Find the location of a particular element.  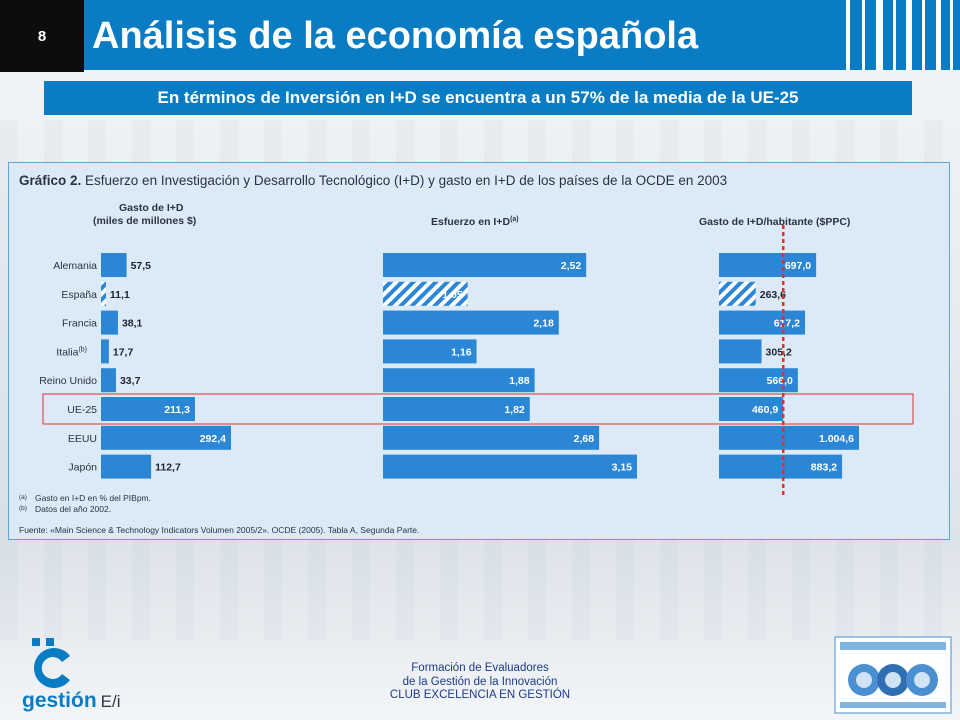

series-header-2: Esfuerzo en I+D(a) is located at coordinates (475, 222).